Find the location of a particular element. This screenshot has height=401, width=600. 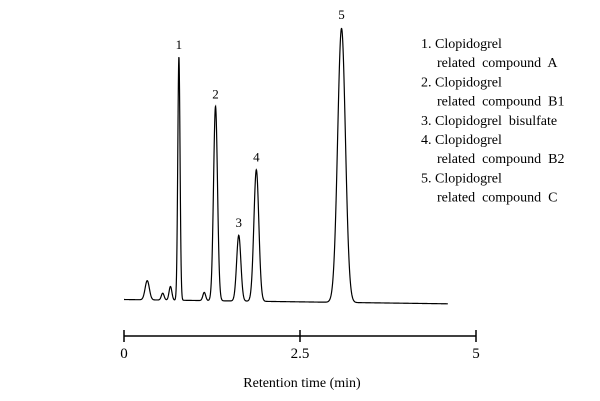

peak-label-3: 3 is located at coordinates (239, 222).